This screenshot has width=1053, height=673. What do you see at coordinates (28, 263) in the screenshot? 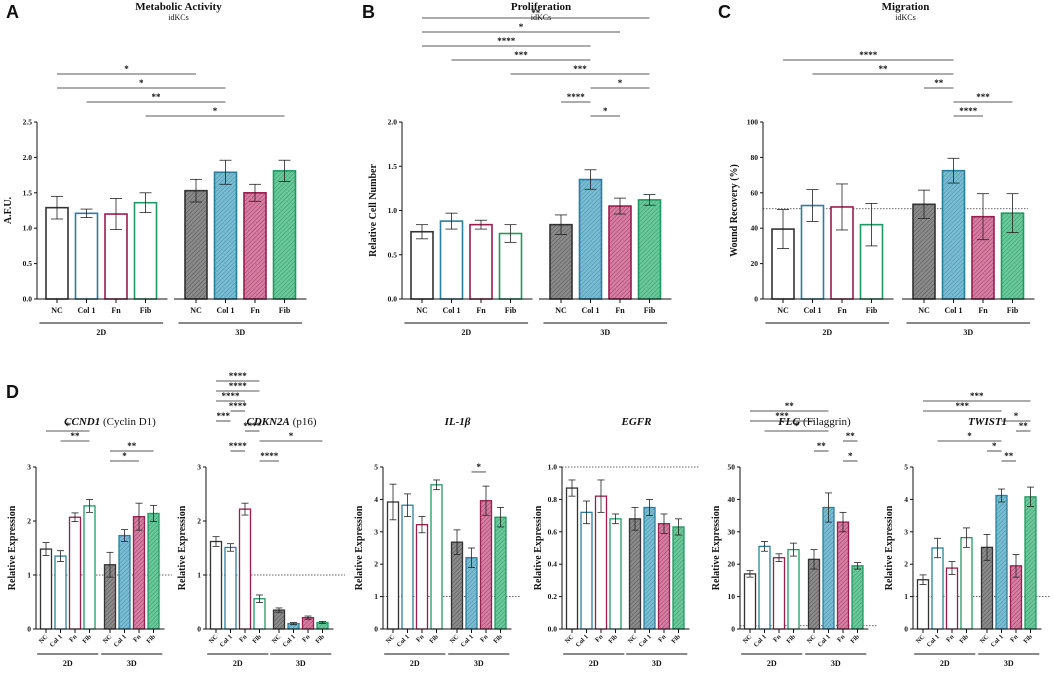
I see `y-tick-label: 0.5` at bounding box center [28, 263].